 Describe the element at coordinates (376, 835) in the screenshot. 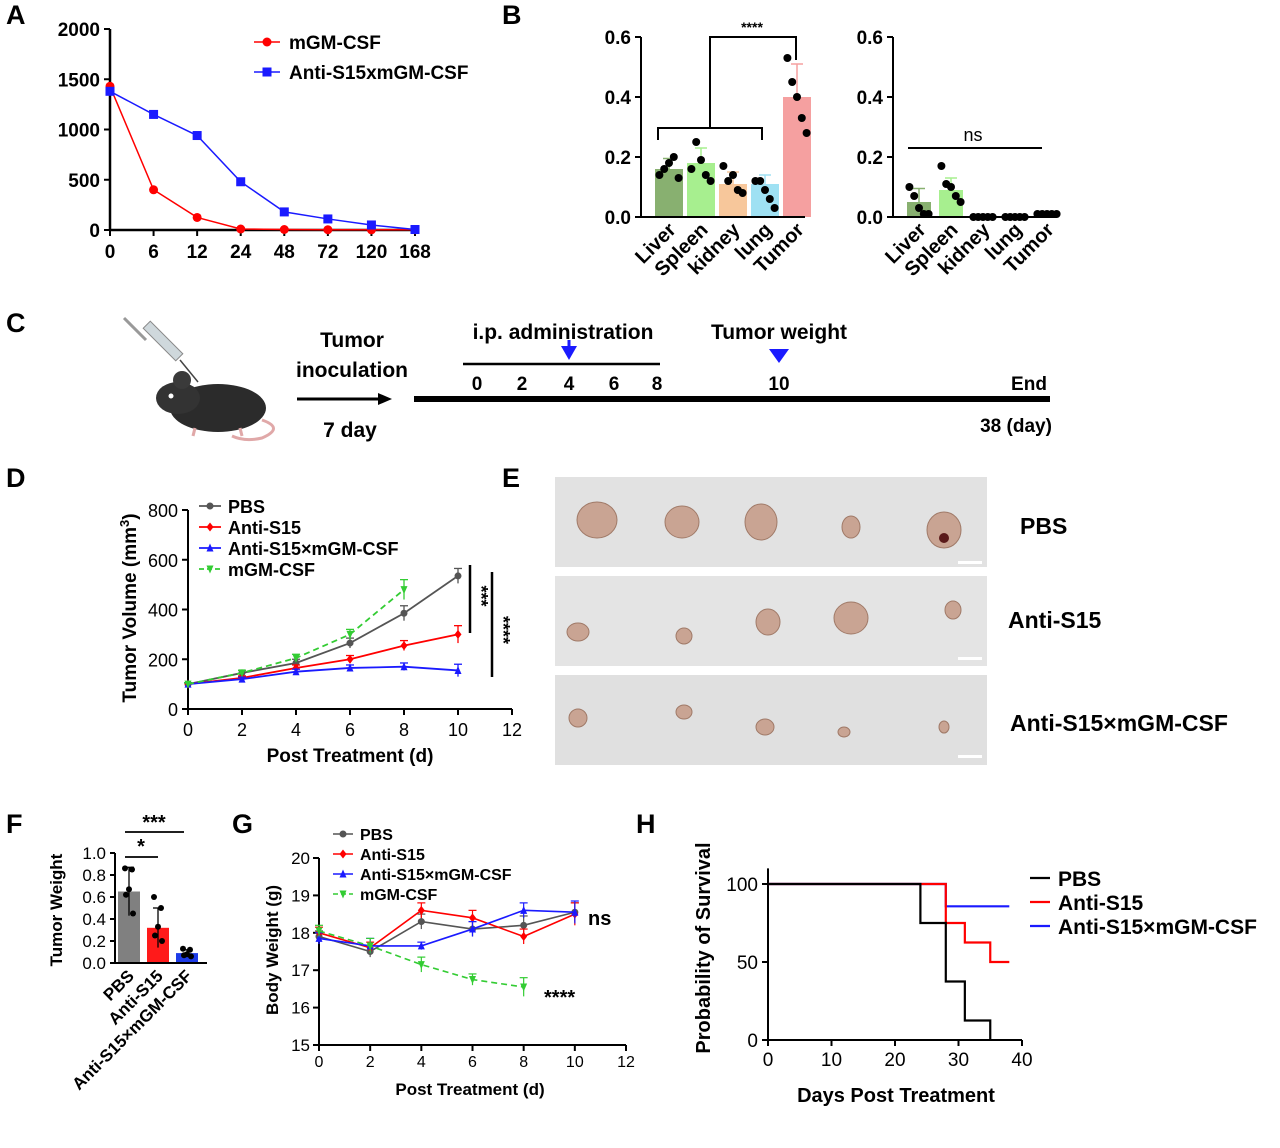

I see `legend-label: PBS` at that location.